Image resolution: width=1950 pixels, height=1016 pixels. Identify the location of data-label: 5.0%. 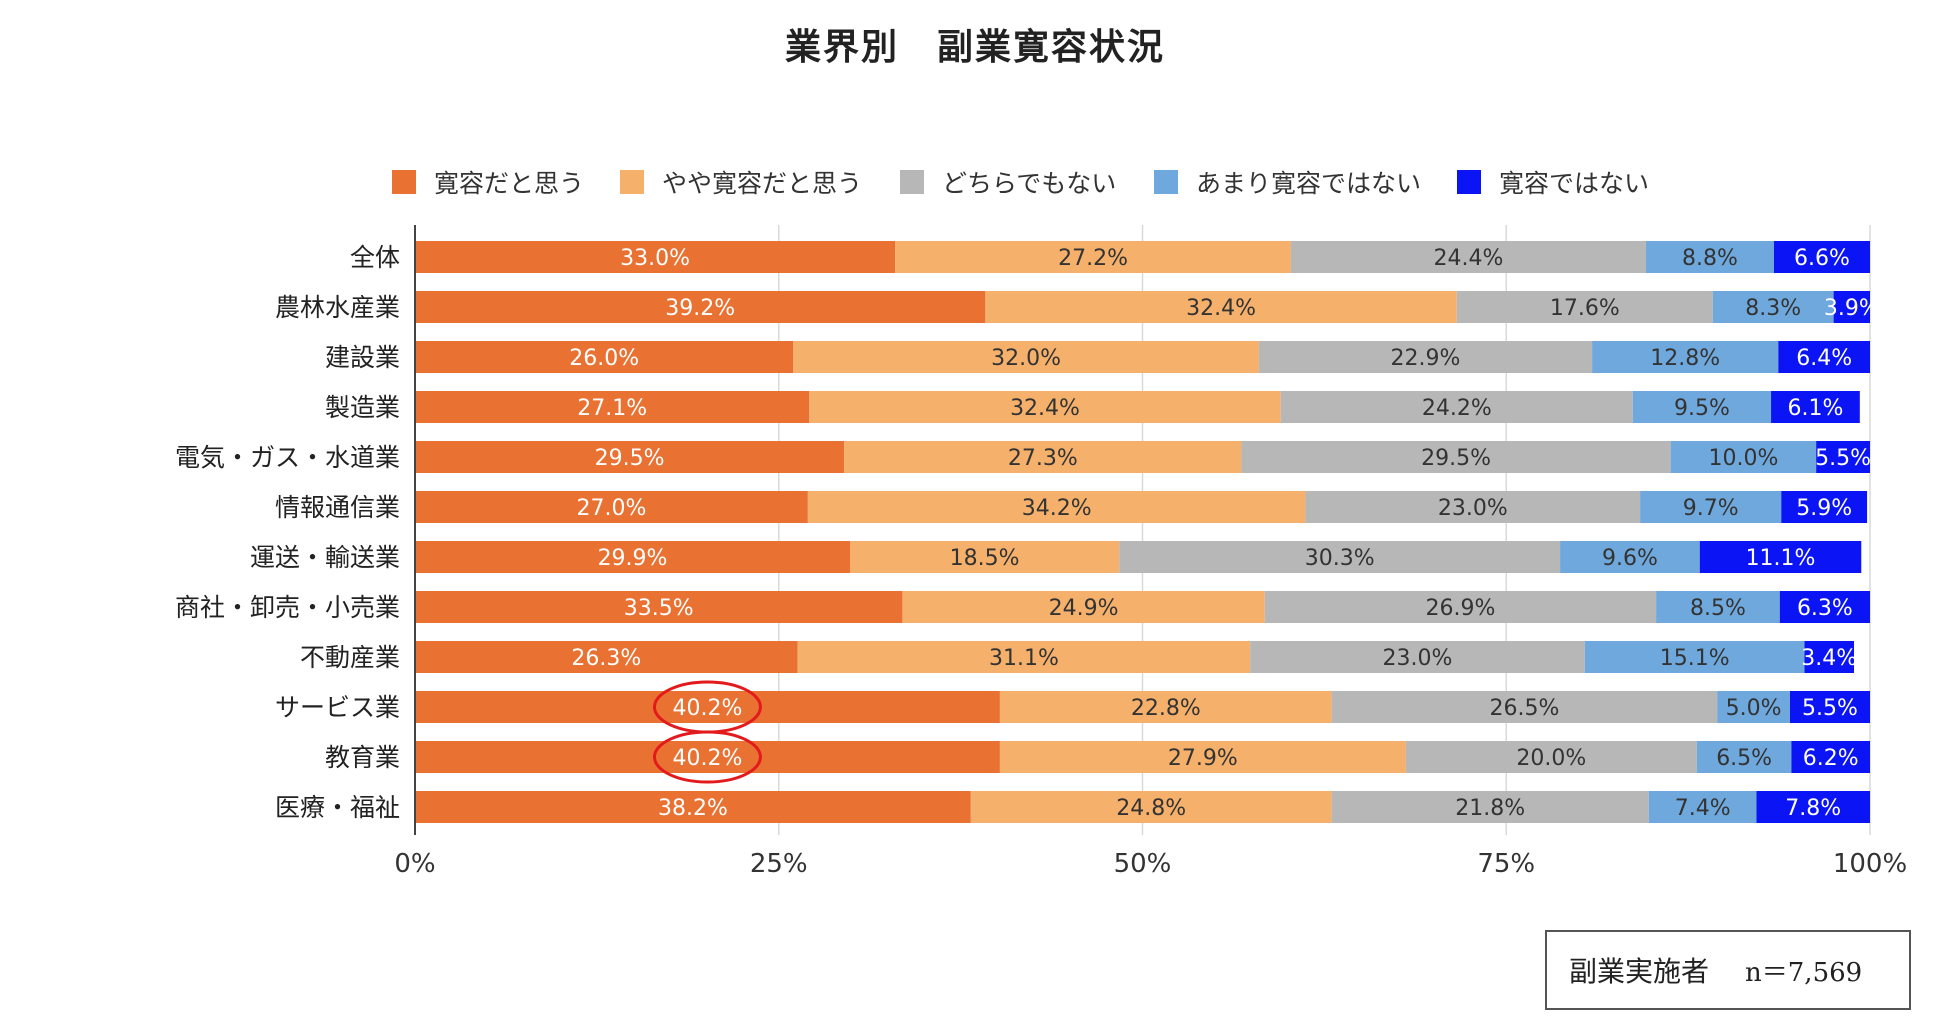
(1754, 708).